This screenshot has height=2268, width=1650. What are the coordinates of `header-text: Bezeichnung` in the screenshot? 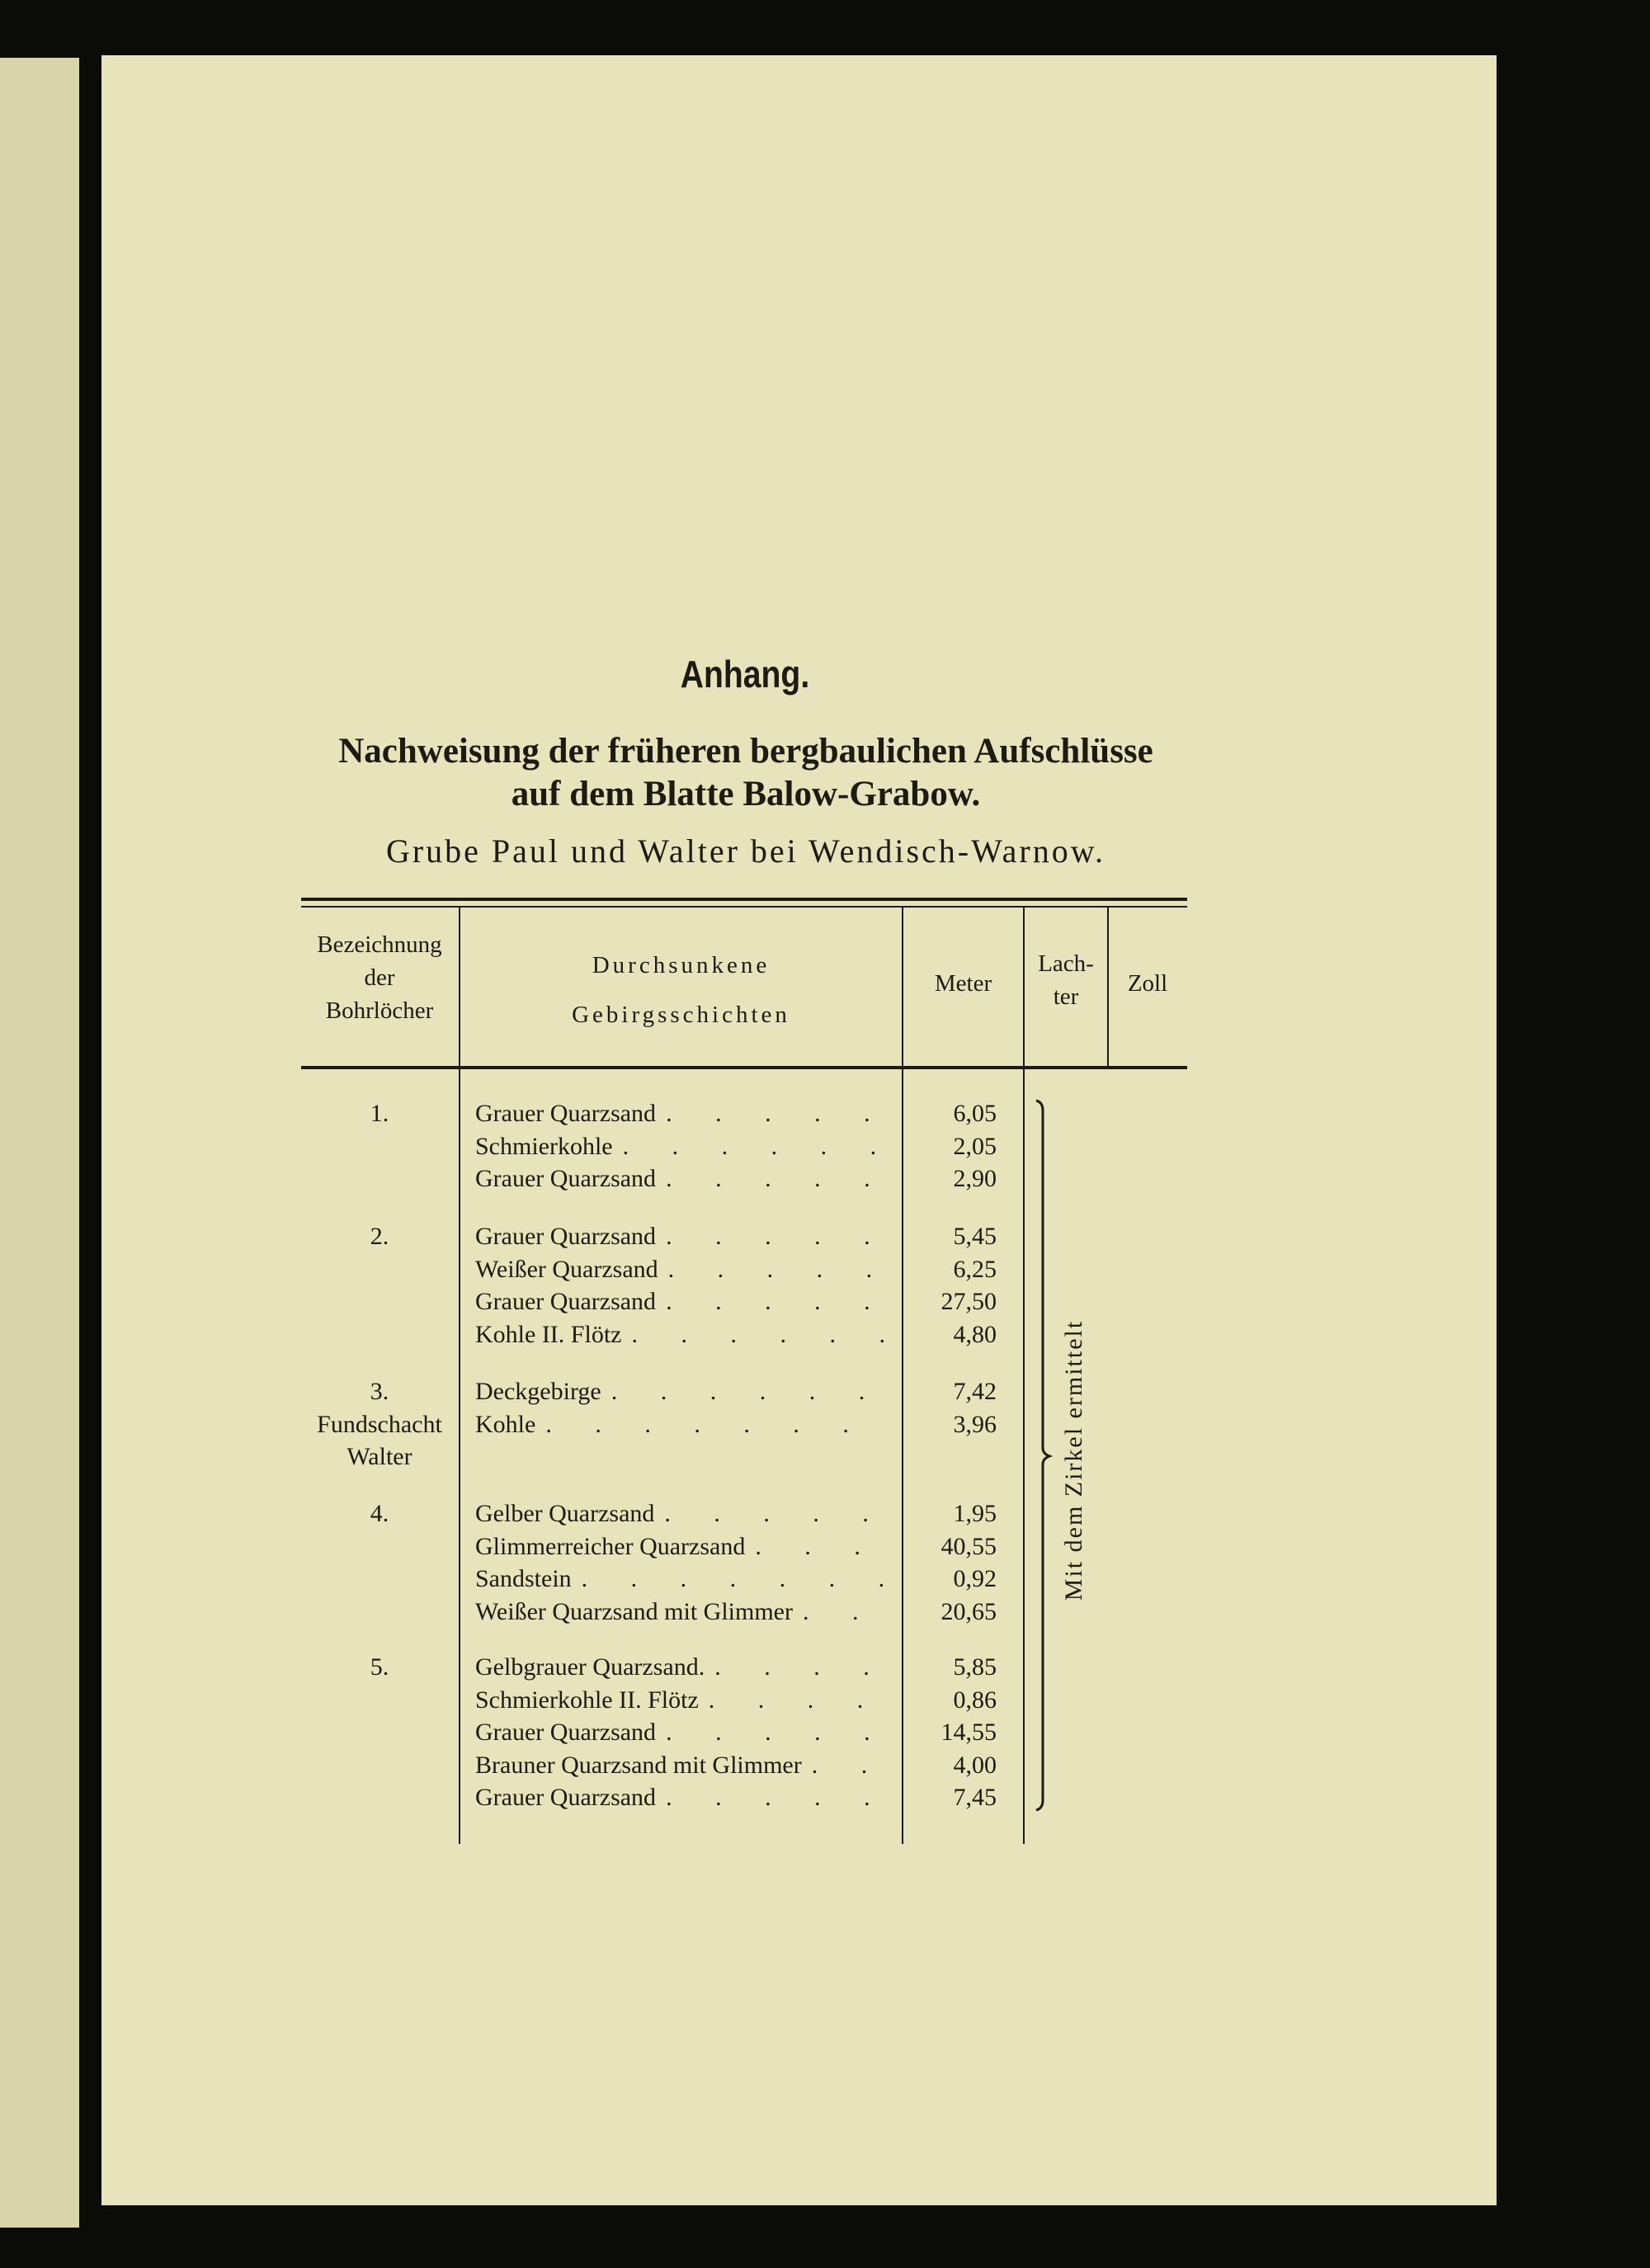 It's located at (379, 945).